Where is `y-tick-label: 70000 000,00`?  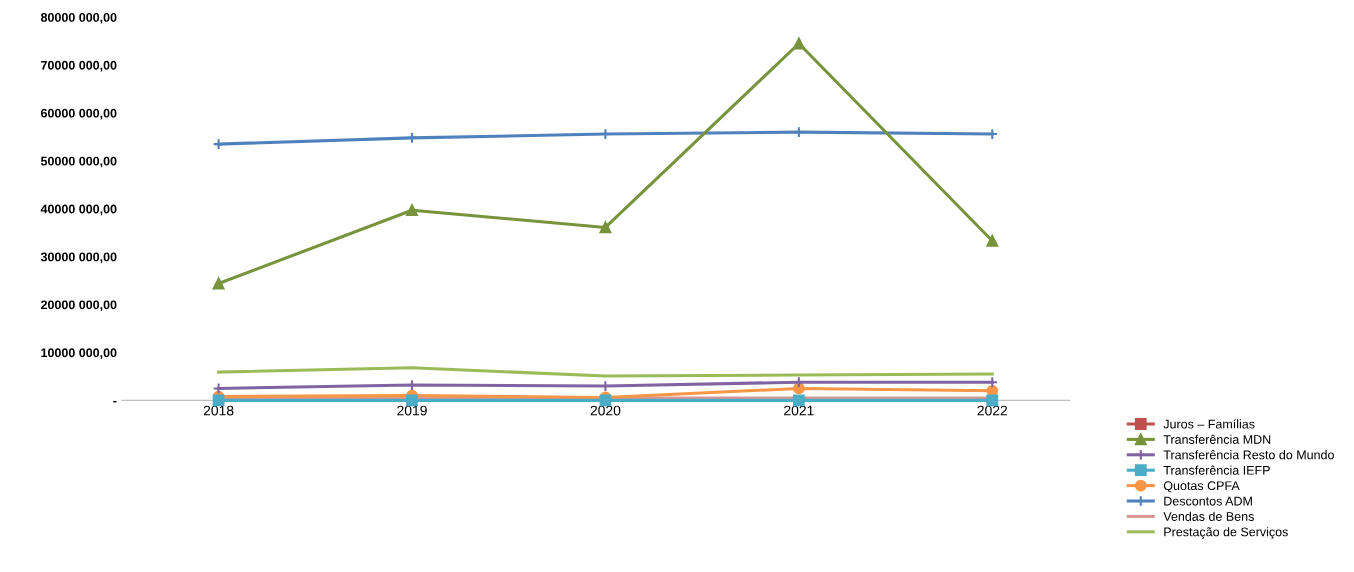
y-tick-label: 70000 000,00 is located at coordinates (79, 66).